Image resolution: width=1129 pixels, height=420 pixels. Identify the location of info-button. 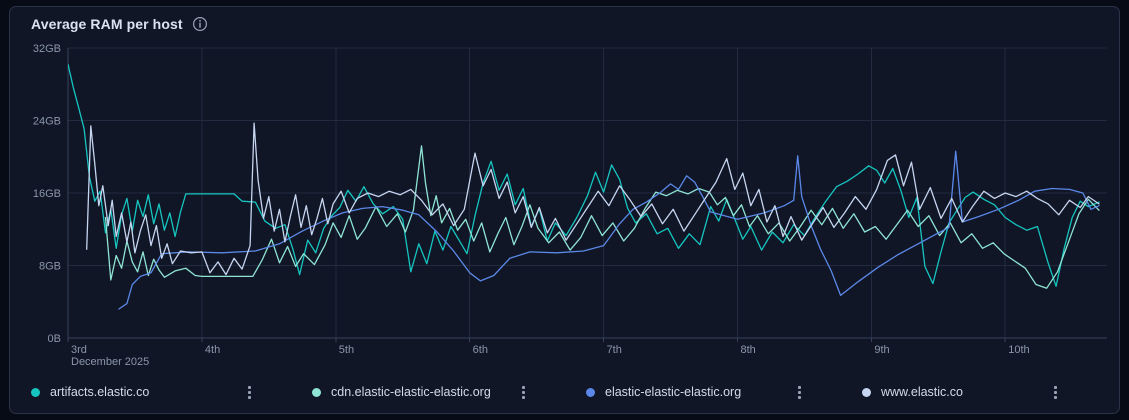
(200, 24).